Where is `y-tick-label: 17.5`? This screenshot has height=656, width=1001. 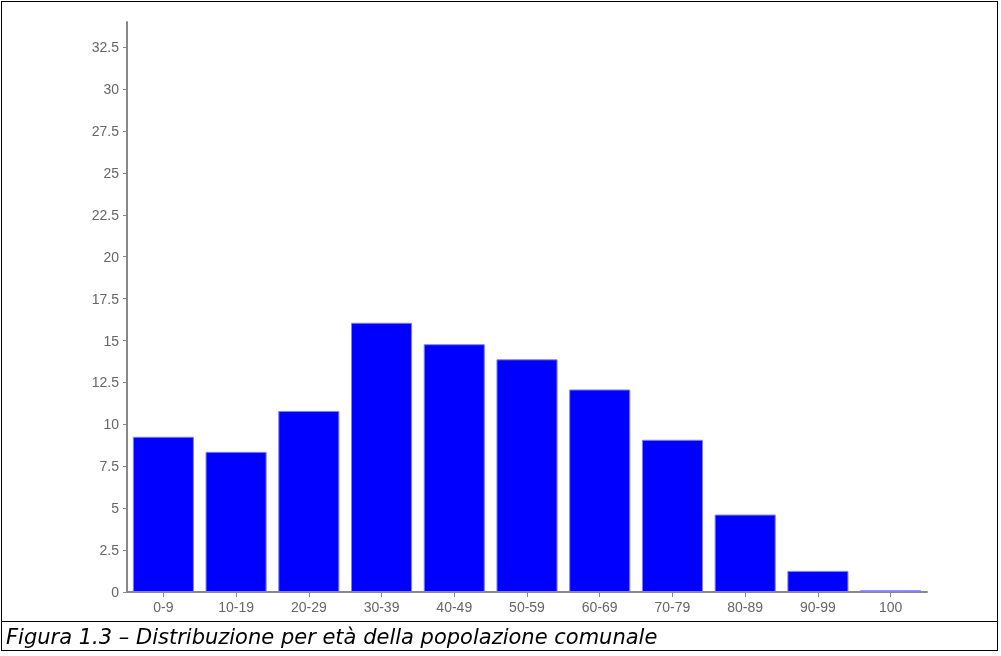 y-tick-label: 17.5 is located at coordinates (105, 298).